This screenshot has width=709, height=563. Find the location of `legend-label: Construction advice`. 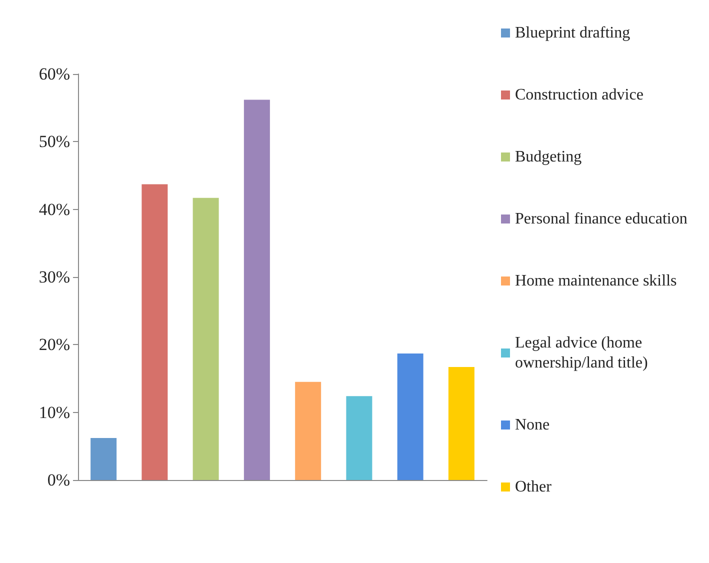

legend-label: Construction advice is located at coordinates (579, 95).